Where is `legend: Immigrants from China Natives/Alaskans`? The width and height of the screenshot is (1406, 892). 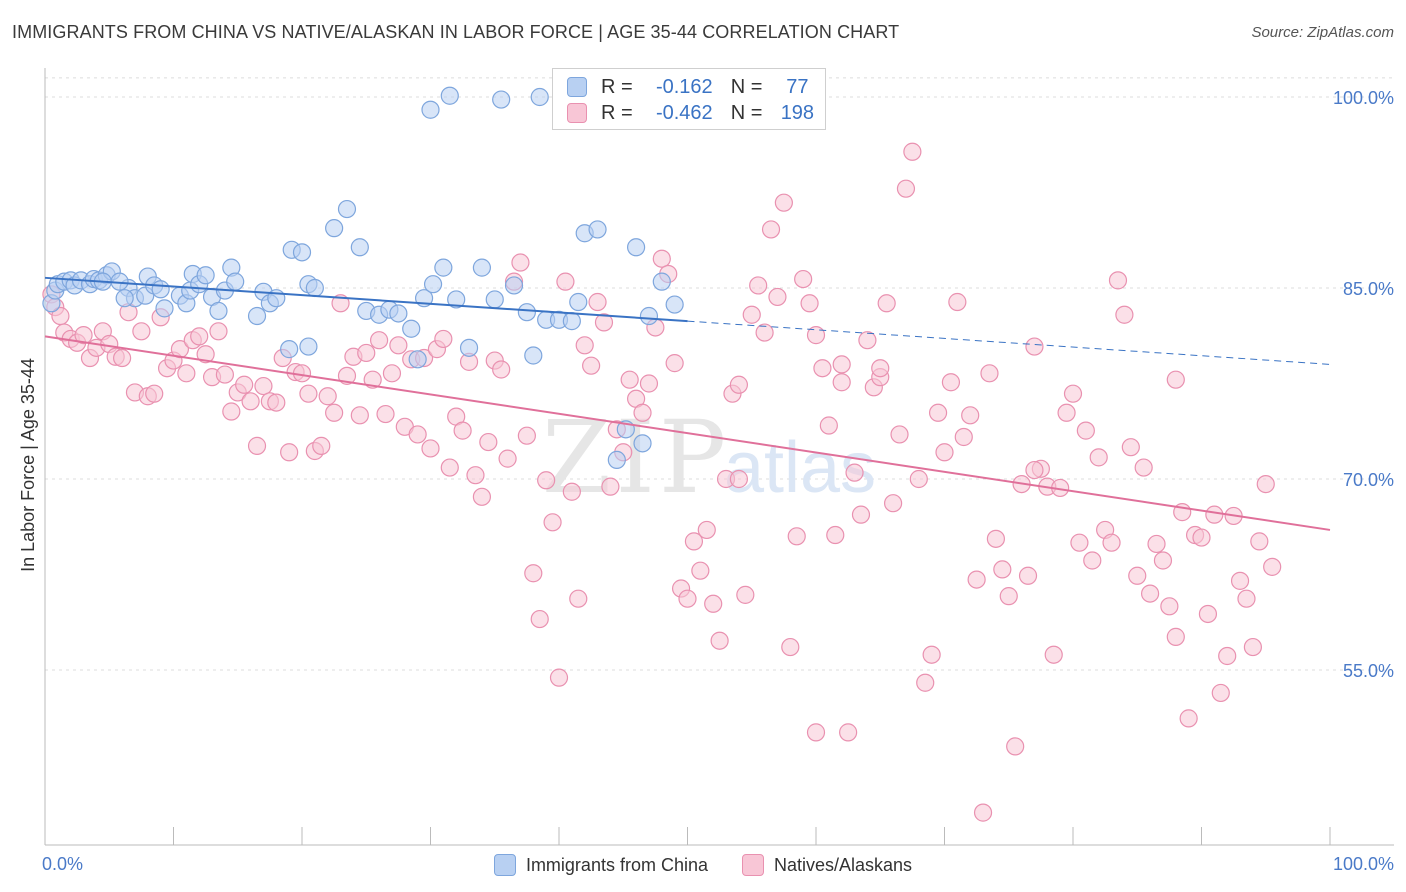
legend: Immigrants from China Natives/Alaskans is located at coordinates (703, 865).